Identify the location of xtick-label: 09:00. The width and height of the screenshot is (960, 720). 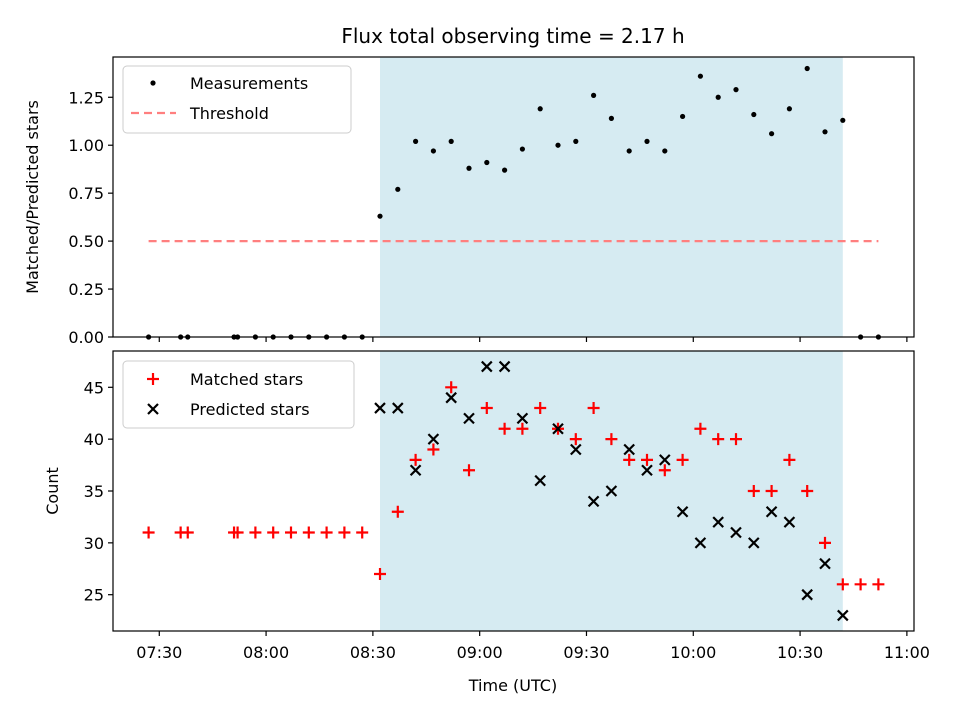
(480, 652).